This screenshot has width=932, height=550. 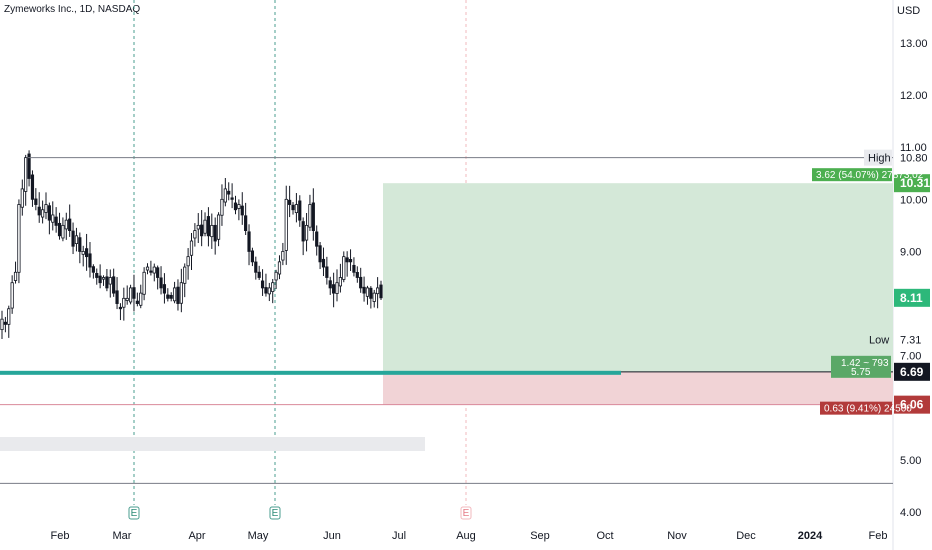 What do you see at coordinates (466, 536) in the screenshot?
I see `x-tick-label: Aug` at bounding box center [466, 536].